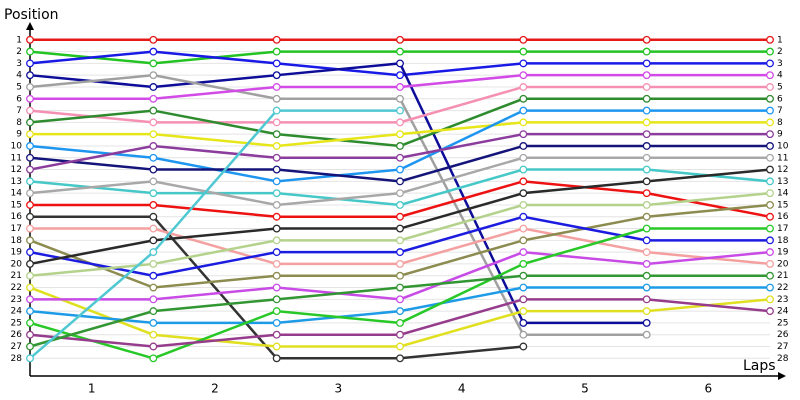  Describe the element at coordinates (780, 99) in the screenshot. I see `y-tick-label-right: 6` at that location.